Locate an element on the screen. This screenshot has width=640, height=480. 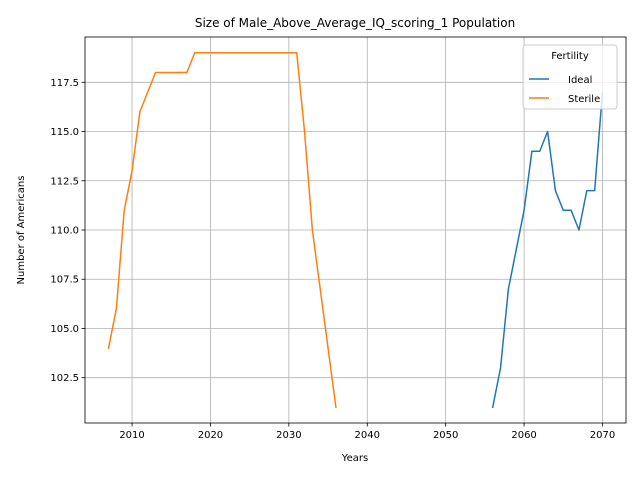
x-tick-label: 2050 is located at coordinates (445, 435).